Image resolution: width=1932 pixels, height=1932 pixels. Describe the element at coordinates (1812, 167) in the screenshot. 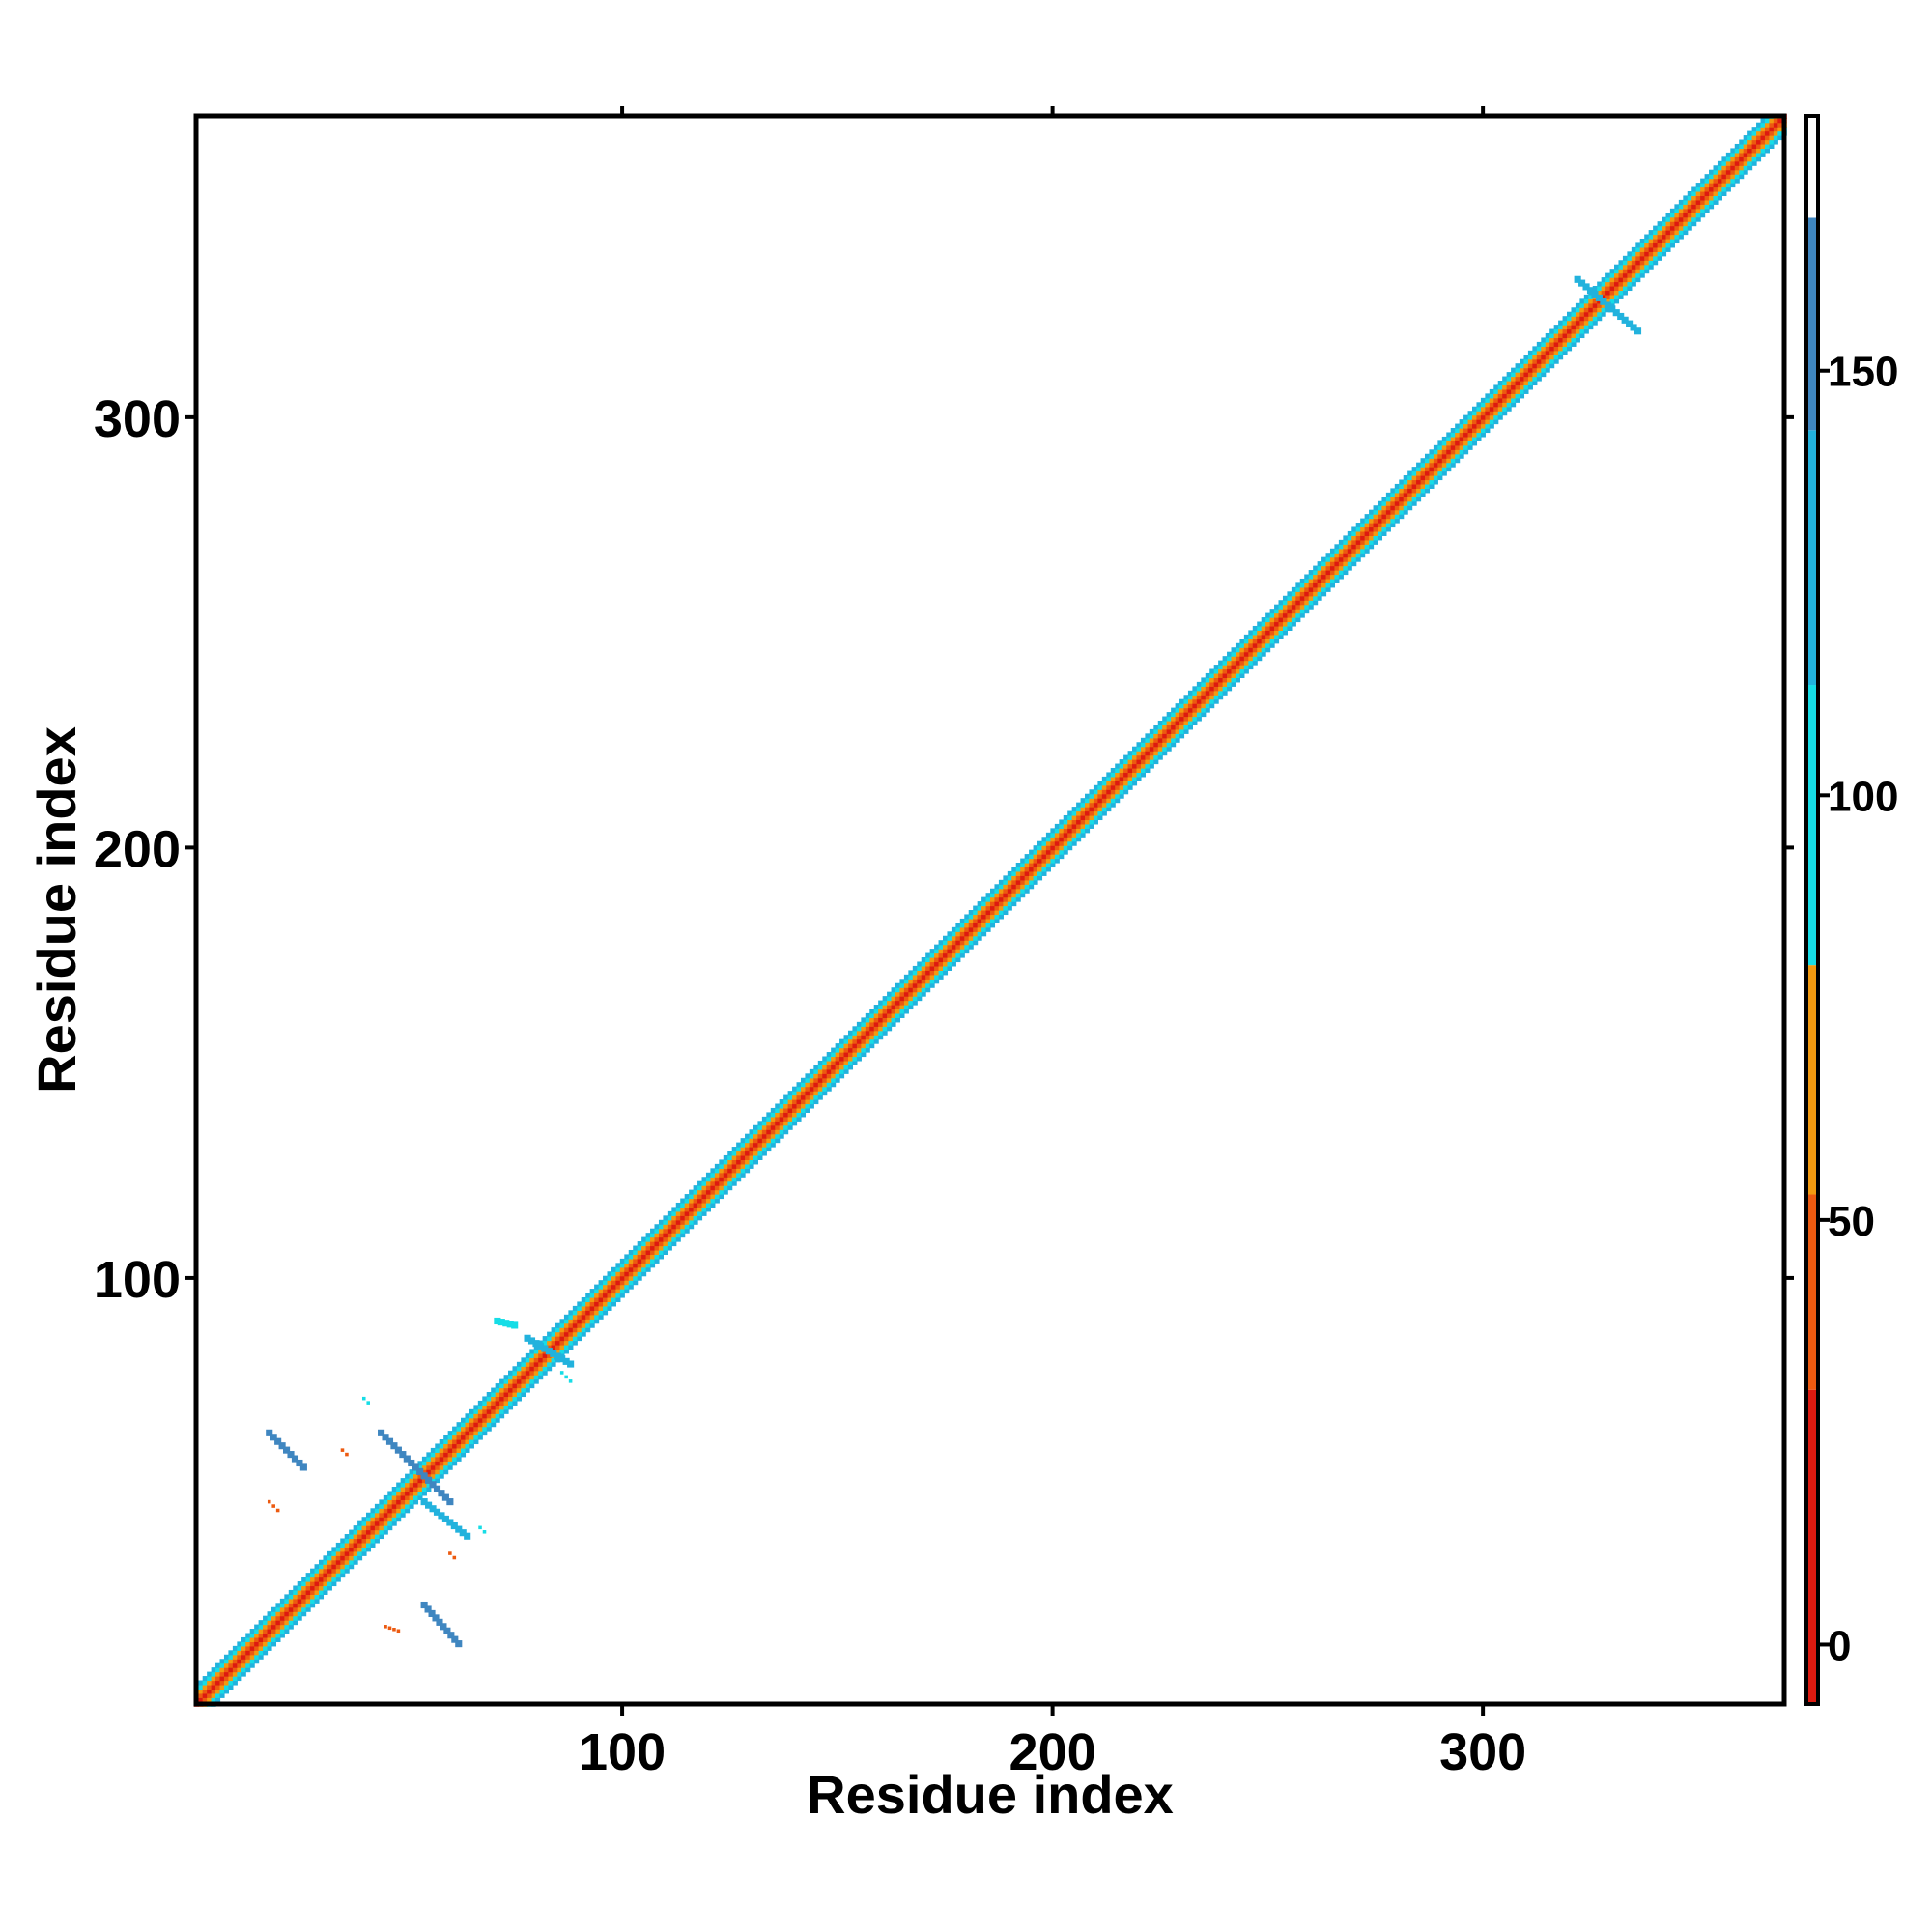

I see `colorbar-band` at that location.